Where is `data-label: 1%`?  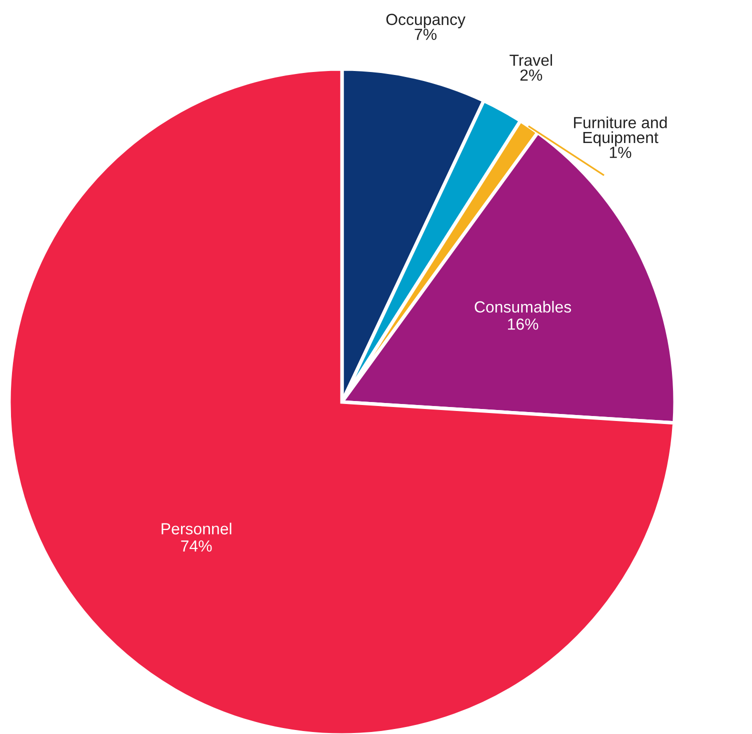 data-label: 1% is located at coordinates (621, 152).